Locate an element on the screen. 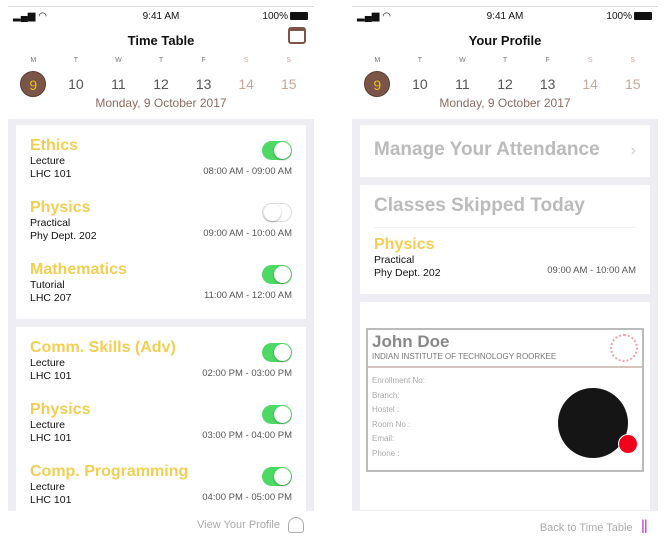 Image resolution: width=665 pixels, height=560 pixels. institute-seal-logo is located at coordinates (624, 348).